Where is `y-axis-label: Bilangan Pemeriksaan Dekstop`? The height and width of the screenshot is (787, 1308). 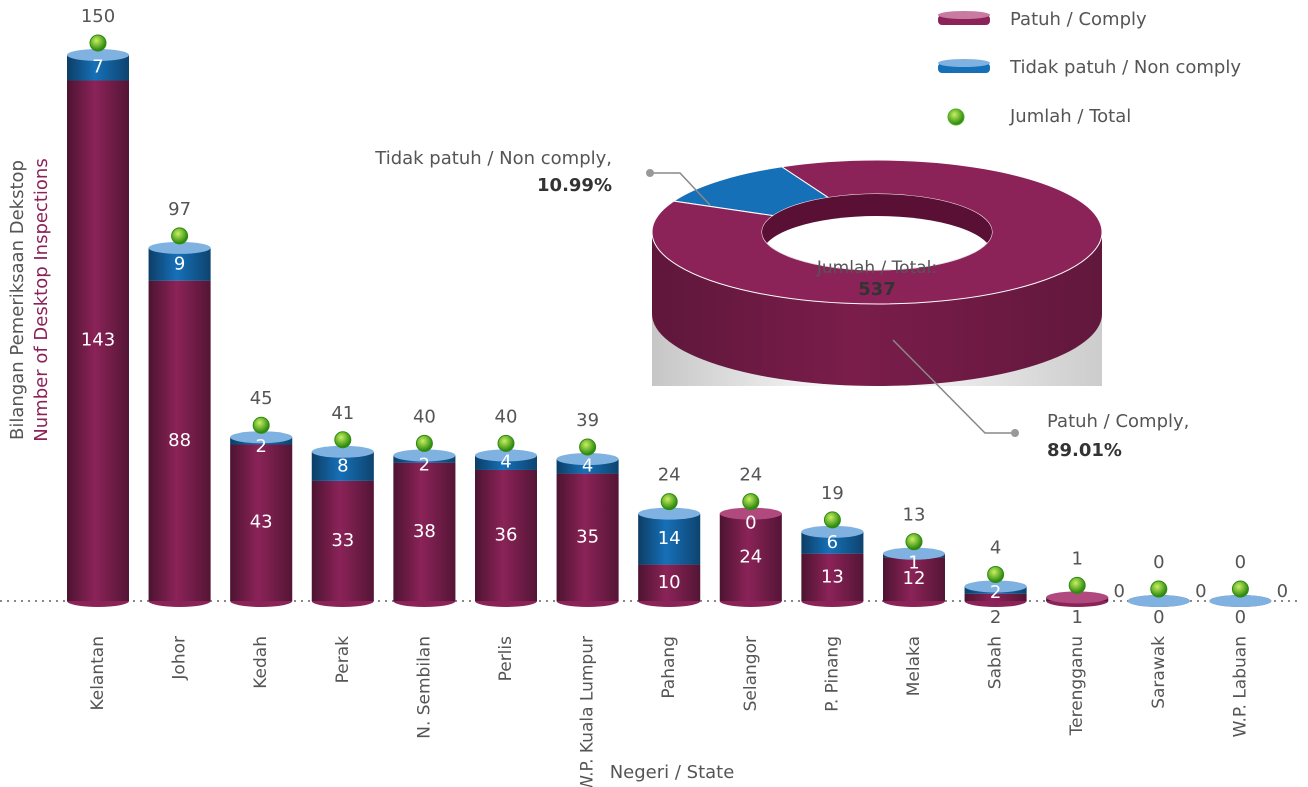
y-axis-label: Bilangan Pemeriksaan Dekstop is located at coordinates (17, 300).